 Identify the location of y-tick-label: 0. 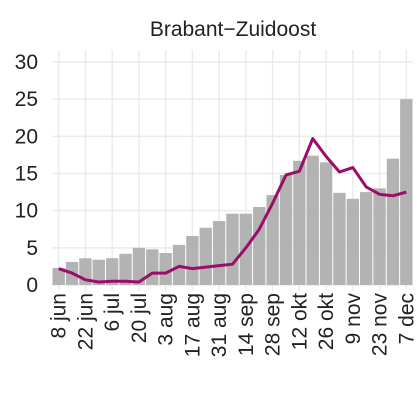
(32, 285).